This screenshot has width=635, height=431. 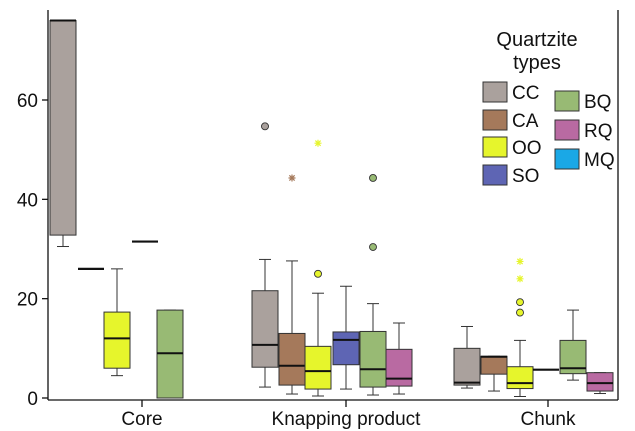 I want to click on box-chunk-ca, so click(x=494, y=373).